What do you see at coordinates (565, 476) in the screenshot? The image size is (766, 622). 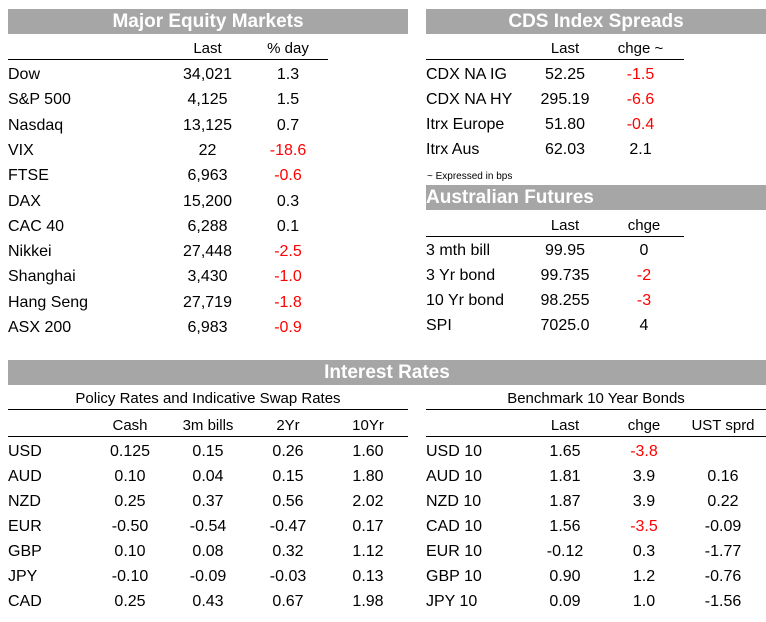 I see `bond-last: 1.81` at bounding box center [565, 476].